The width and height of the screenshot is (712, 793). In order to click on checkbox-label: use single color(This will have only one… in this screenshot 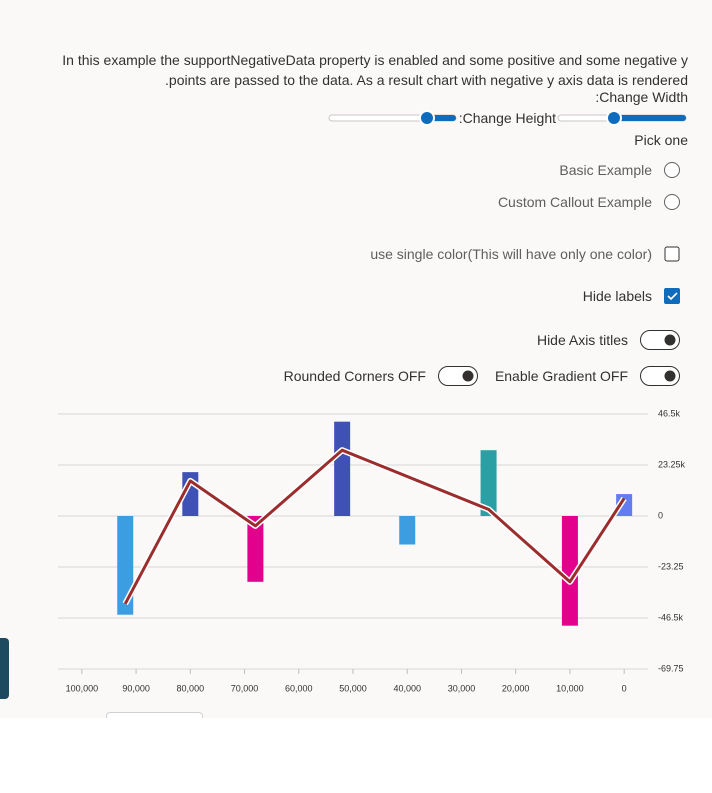, I will do `click(511, 254)`.